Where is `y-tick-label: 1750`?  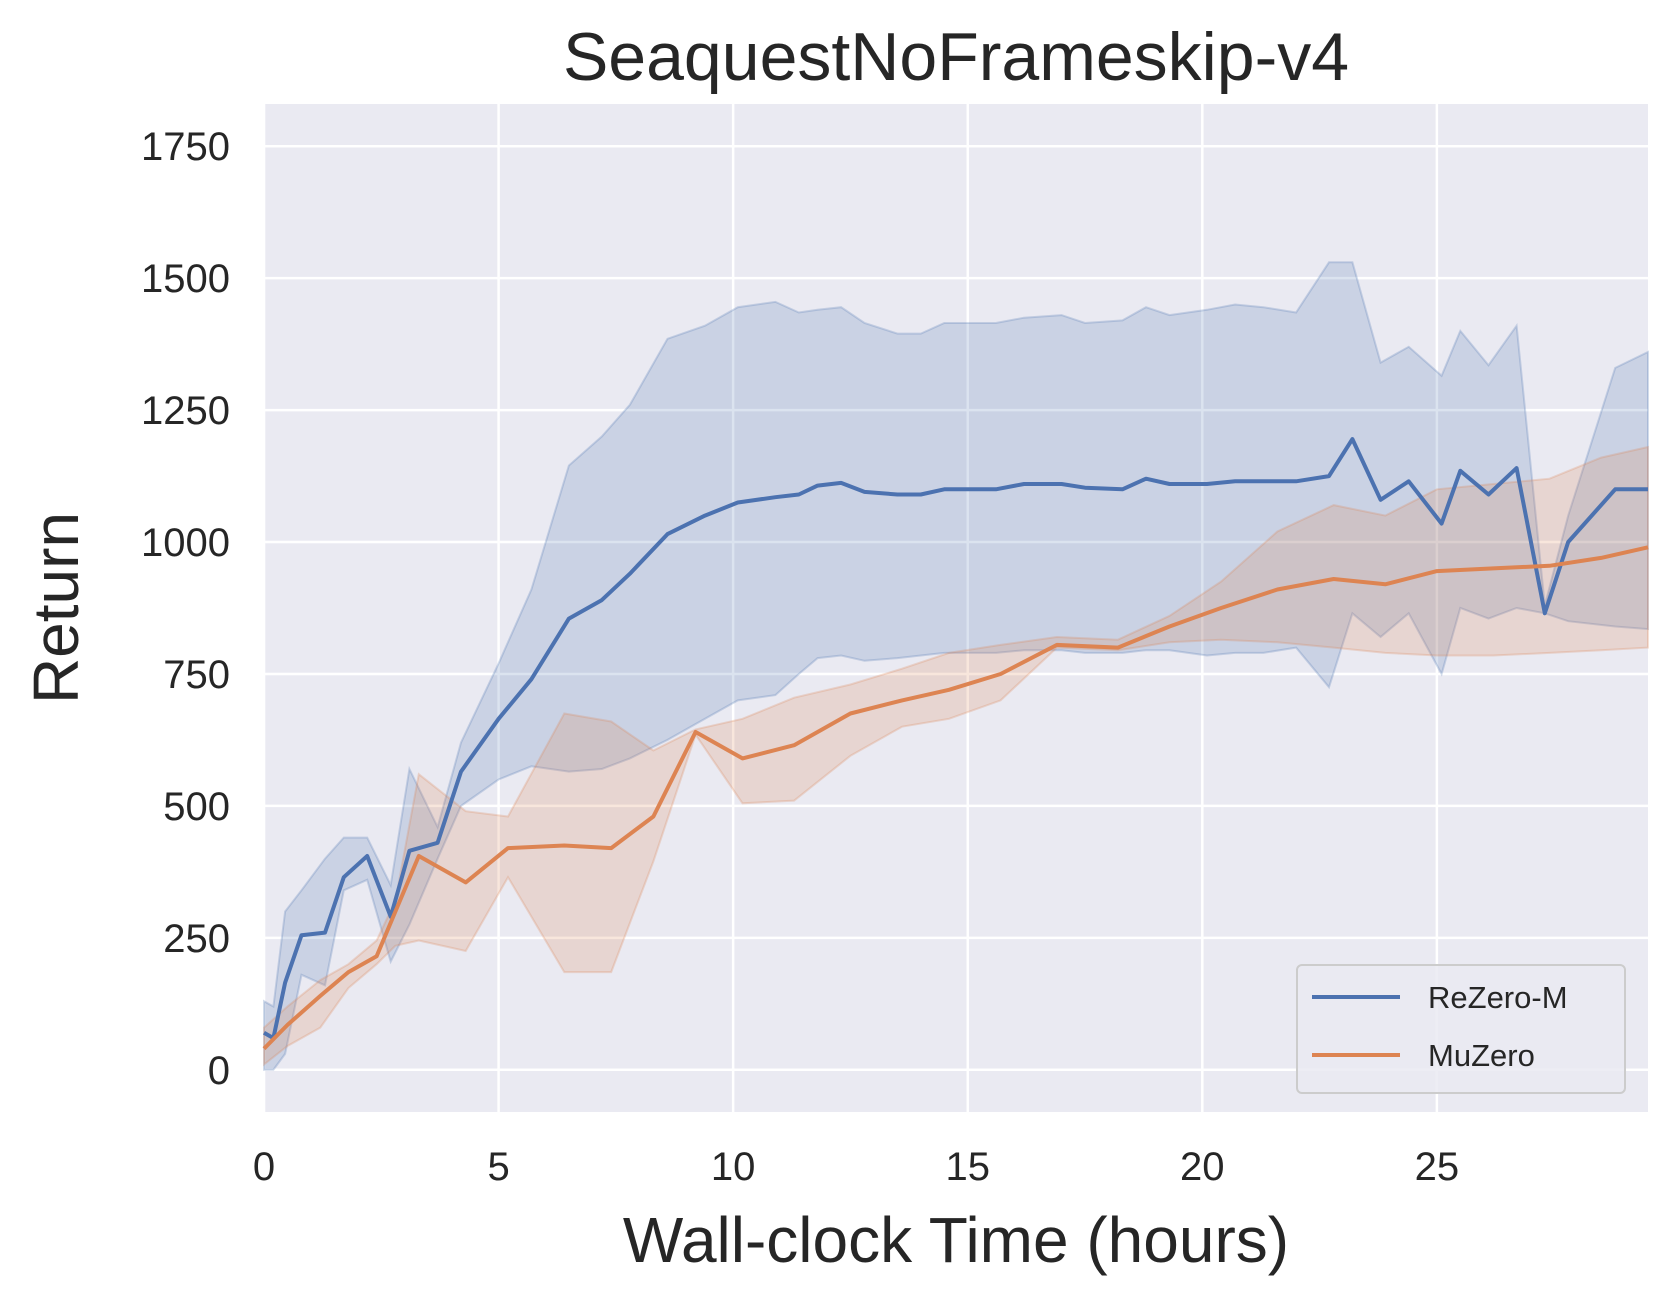
y-tick-label: 1750 is located at coordinates (185, 147).